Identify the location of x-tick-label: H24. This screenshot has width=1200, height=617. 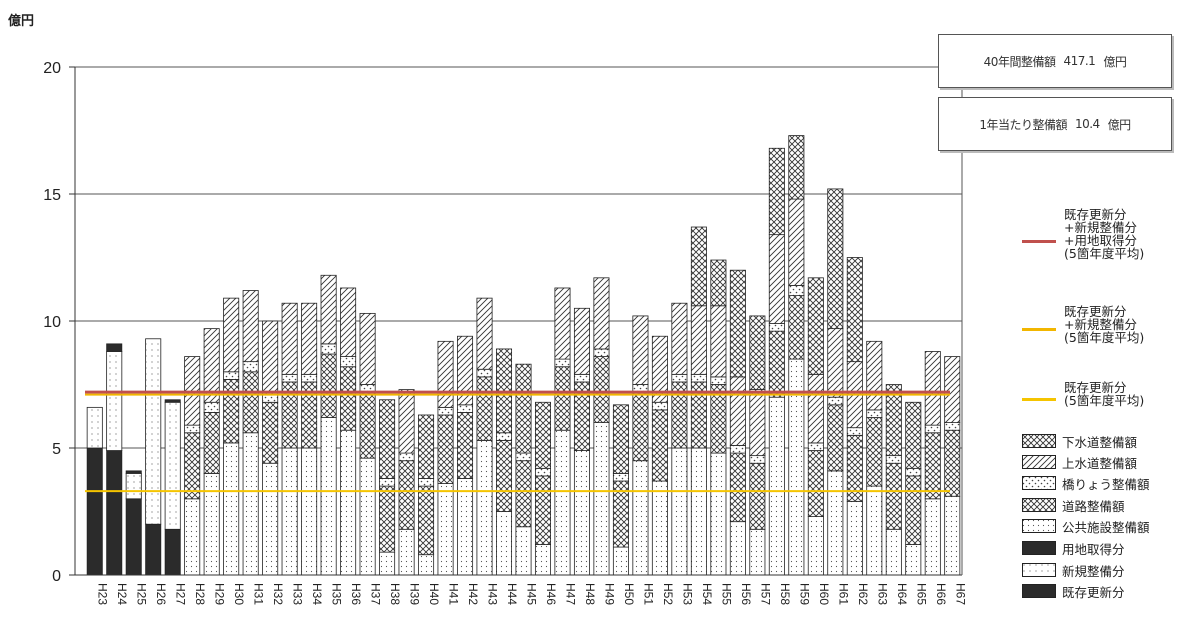
(122, 594).